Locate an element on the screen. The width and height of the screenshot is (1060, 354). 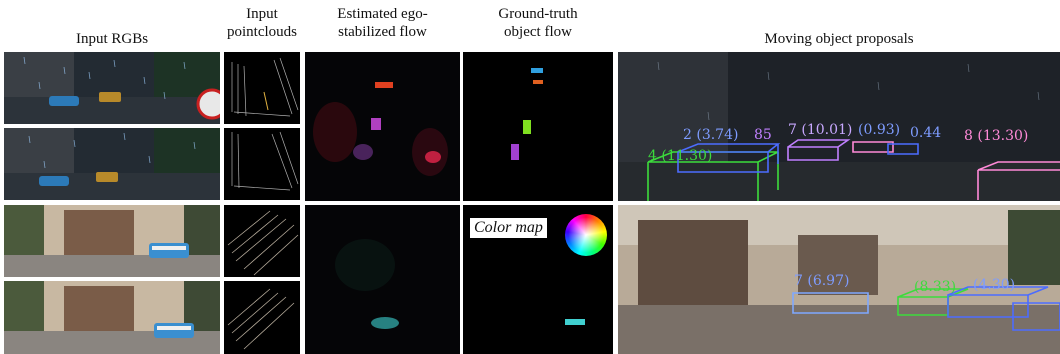
proposal-label: 0.44 is located at coordinates (925, 133).